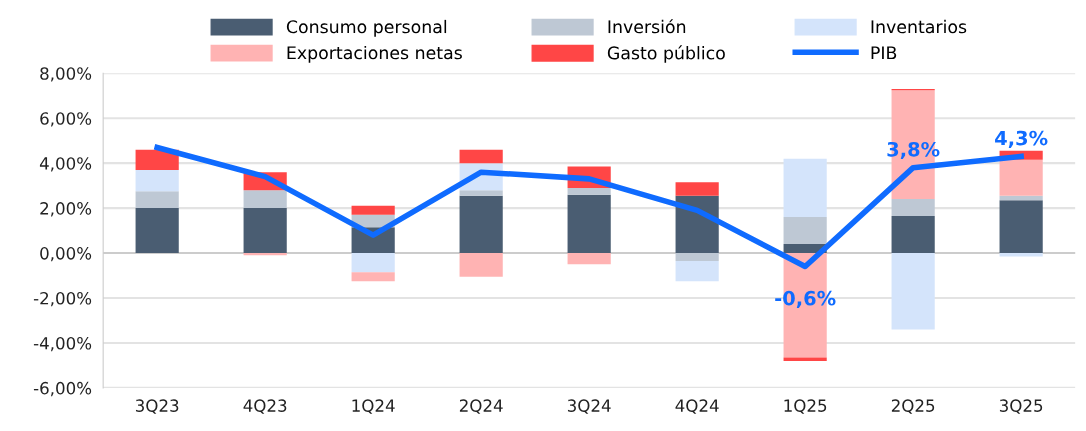  Describe the element at coordinates (805, 406) in the screenshot. I see `x-tick-label: 1Q25` at that location.